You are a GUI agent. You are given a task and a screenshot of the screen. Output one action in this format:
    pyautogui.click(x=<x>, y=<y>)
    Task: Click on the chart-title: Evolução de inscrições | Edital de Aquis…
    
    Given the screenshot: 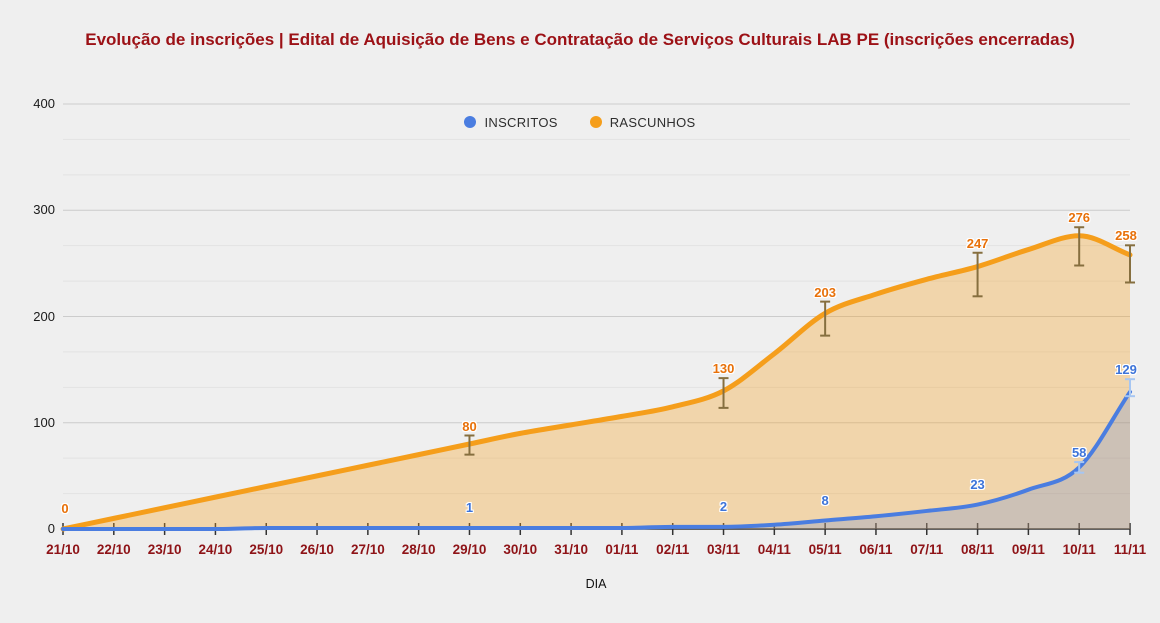 What is the action you would take?
    pyautogui.click(x=580, y=39)
    